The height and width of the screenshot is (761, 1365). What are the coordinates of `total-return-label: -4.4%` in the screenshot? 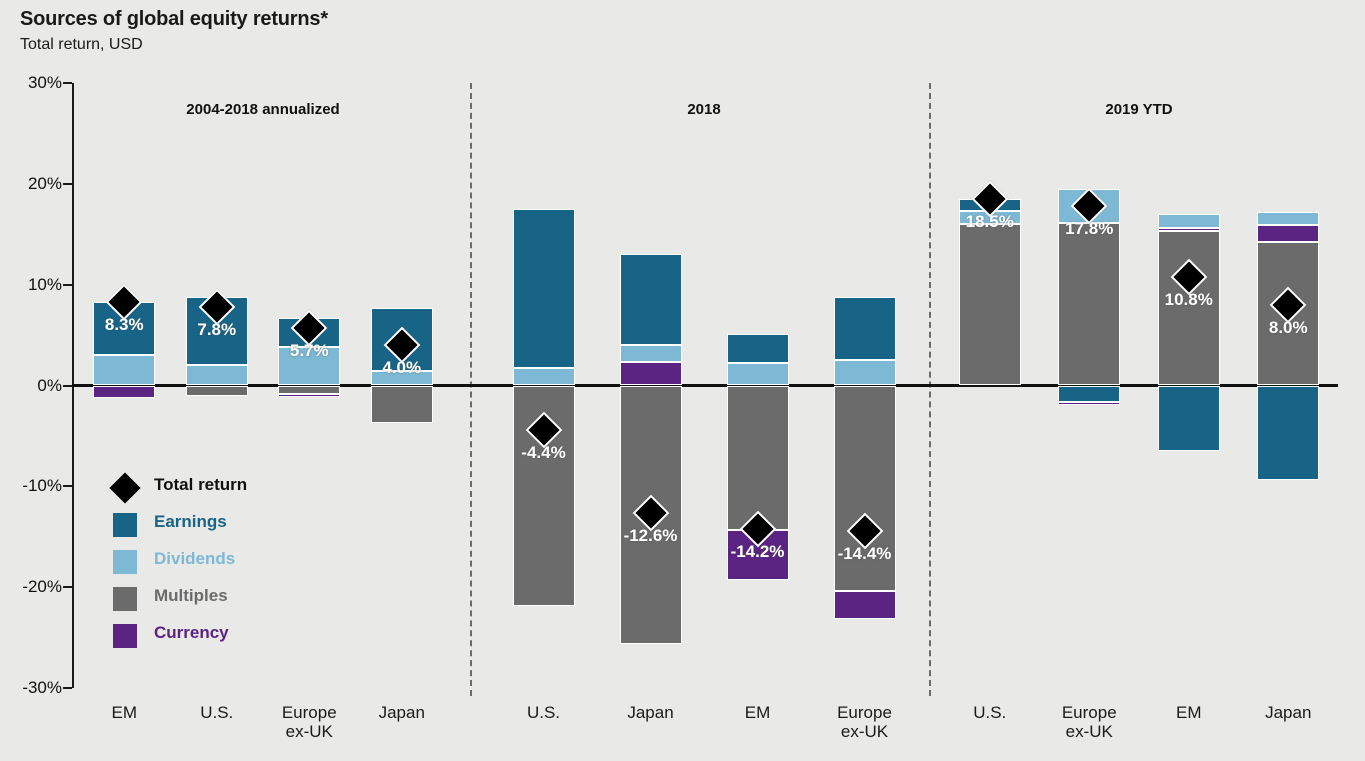 It's located at (543, 452).